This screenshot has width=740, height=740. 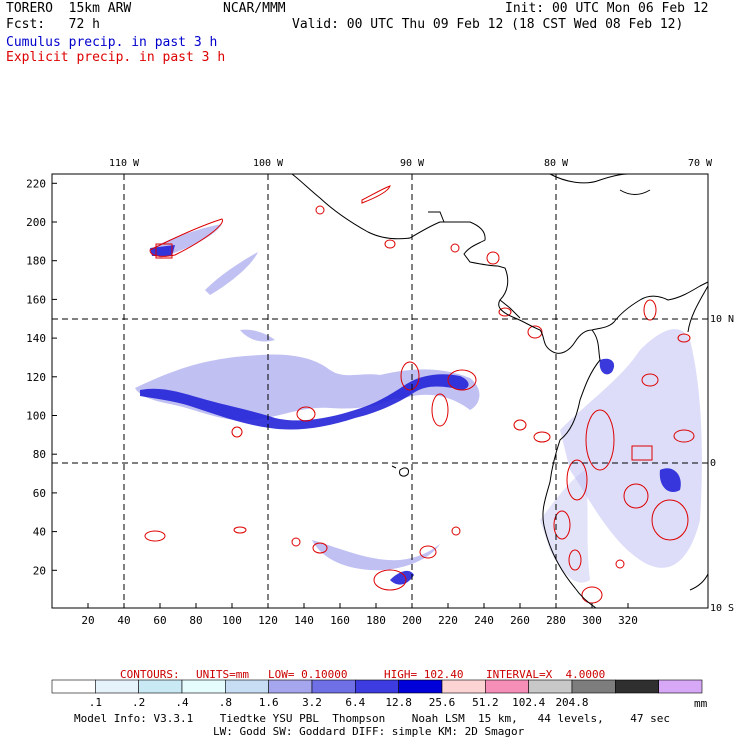 I want to click on y-tick-label: 60, so click(x=39, y=493).